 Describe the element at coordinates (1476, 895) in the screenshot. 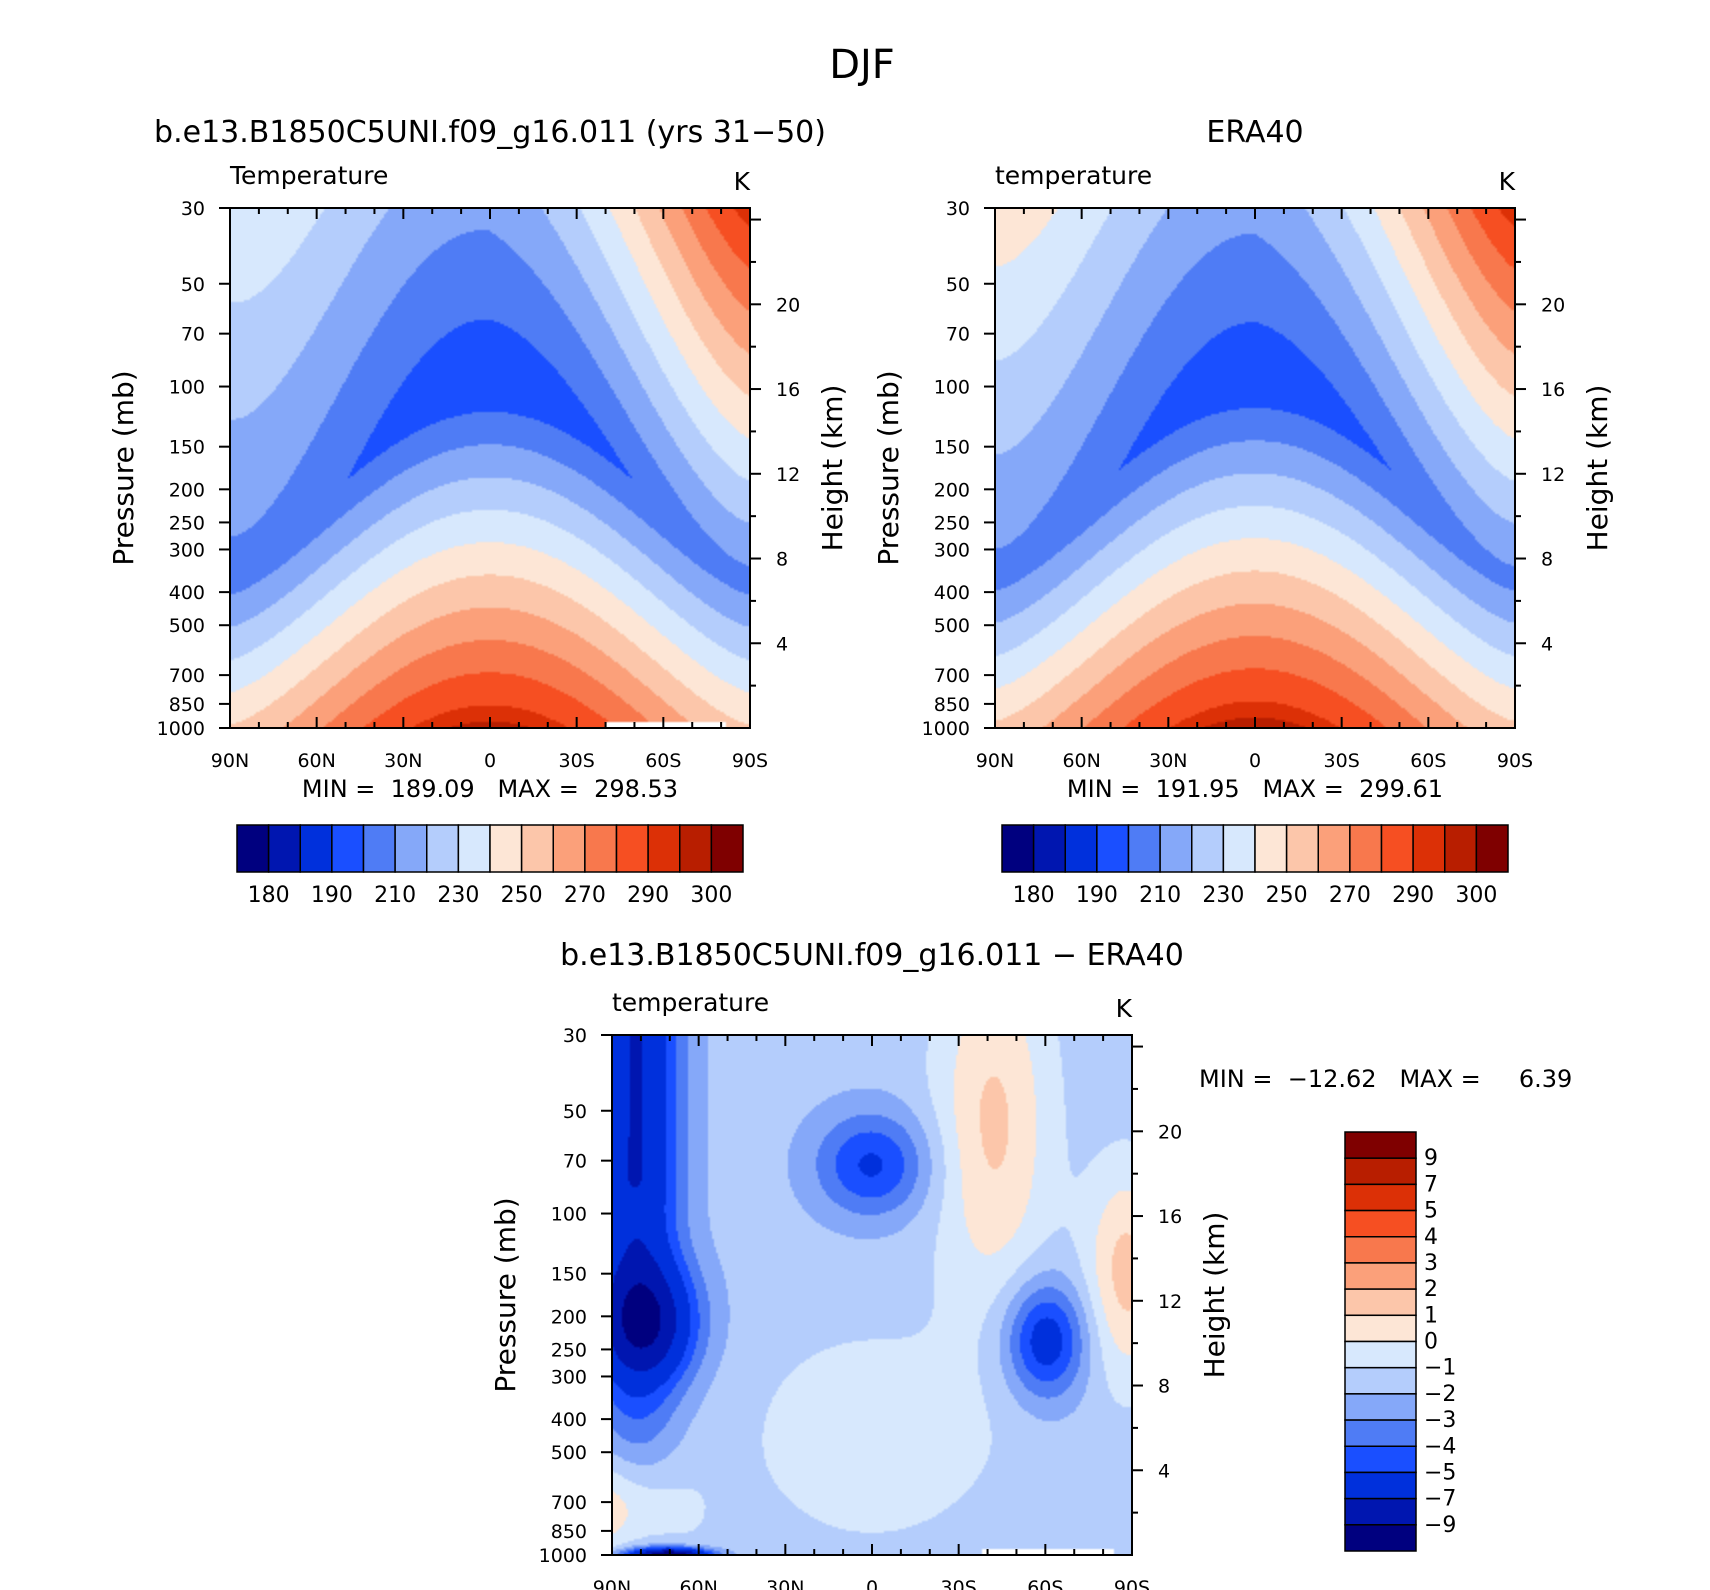

I see `colorbar-label: 300` at that location.